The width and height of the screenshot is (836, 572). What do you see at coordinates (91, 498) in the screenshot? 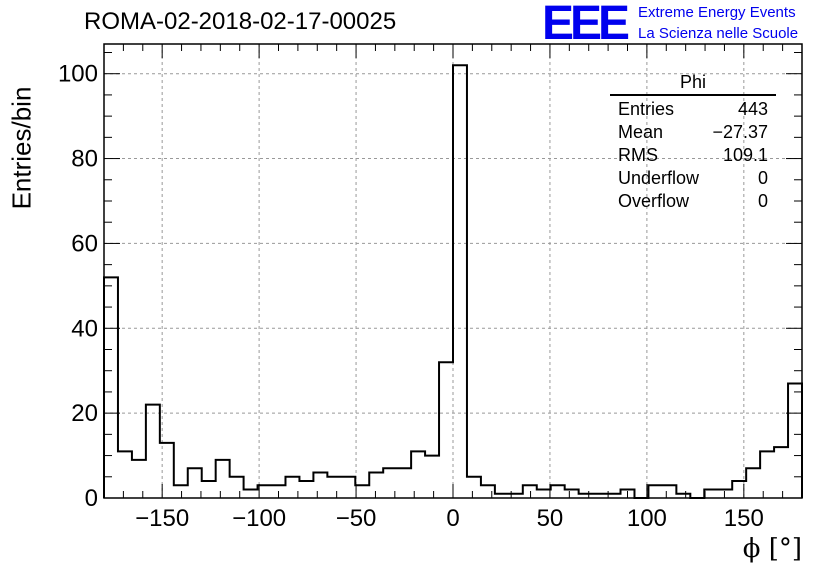
I see `y-tick-label: 0` at bounding box center [91, 498].